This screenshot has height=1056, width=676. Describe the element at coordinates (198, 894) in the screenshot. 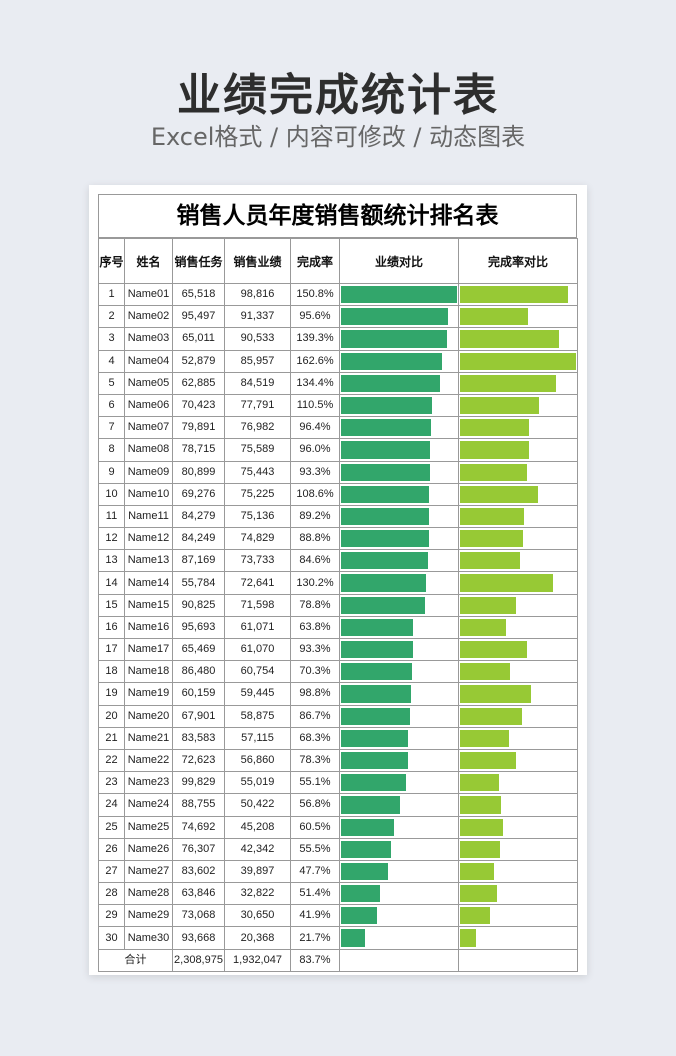

I see `row-target: 63,846` at that location.